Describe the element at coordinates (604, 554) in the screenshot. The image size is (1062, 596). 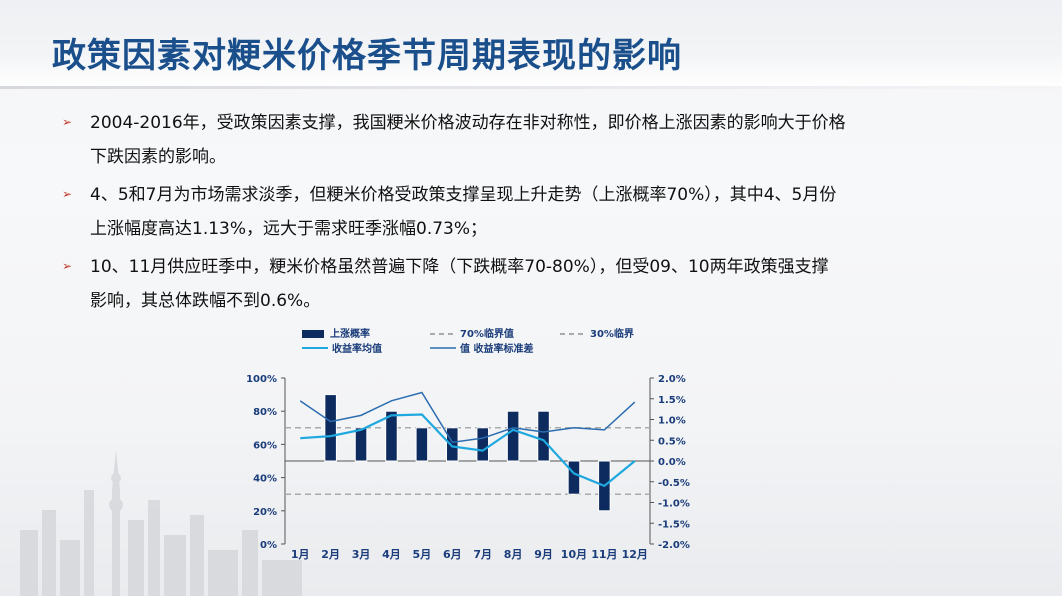
I see `x-axis-tick-label: 11月` at that location.